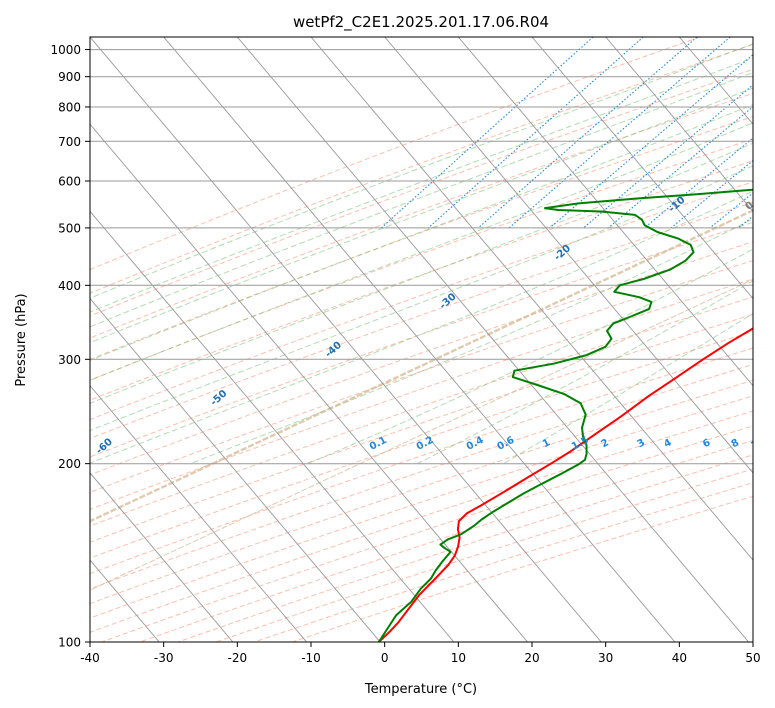 The width and height of the screenshot is (775, 708). What do you see at coordinates (69, 107) in the screenshot?
I see `y-tick-label: 800` at bounding box center [69, 107].